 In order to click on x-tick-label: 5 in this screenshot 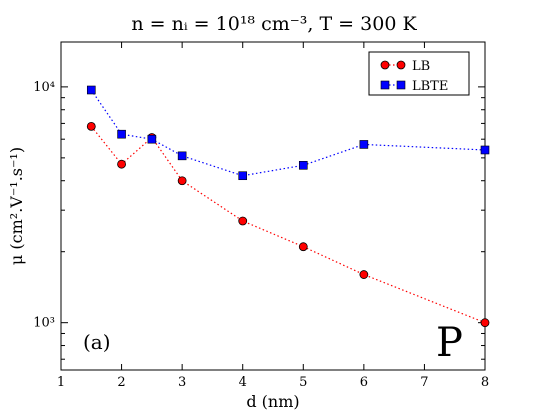, I will do `click(303, 382)`.